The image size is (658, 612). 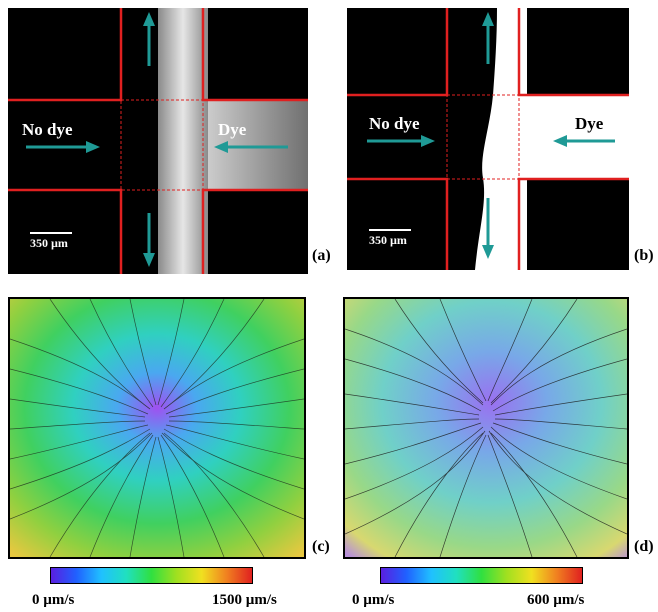 What do you see at coordinates (49, 243) in the screenshot?
I see `panel-a-scalebar-label: 350 µm` at bounding box center [49, 243].